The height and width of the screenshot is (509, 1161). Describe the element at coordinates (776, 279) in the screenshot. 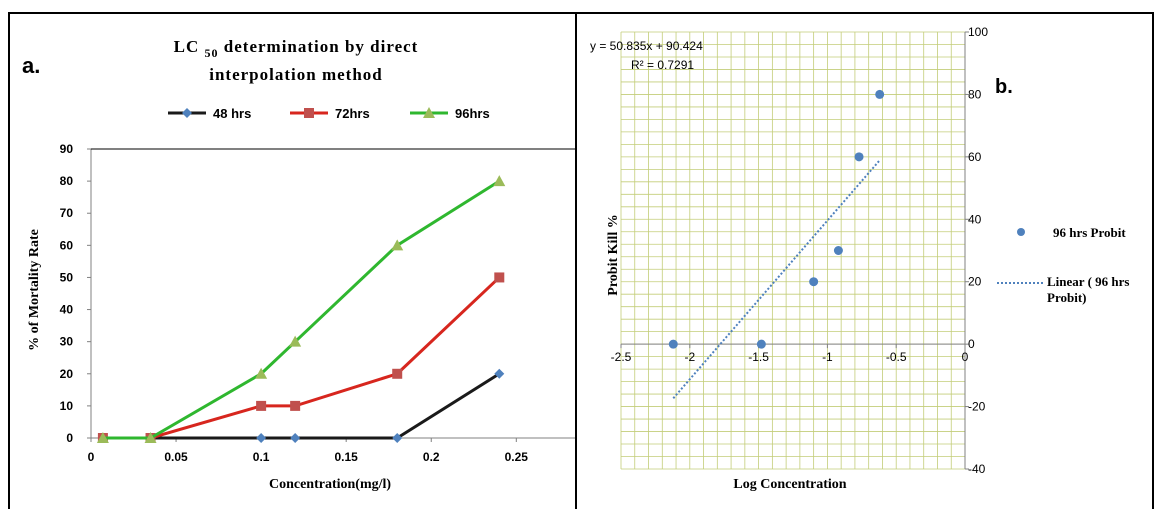

I see `linear-trendline` at that location.